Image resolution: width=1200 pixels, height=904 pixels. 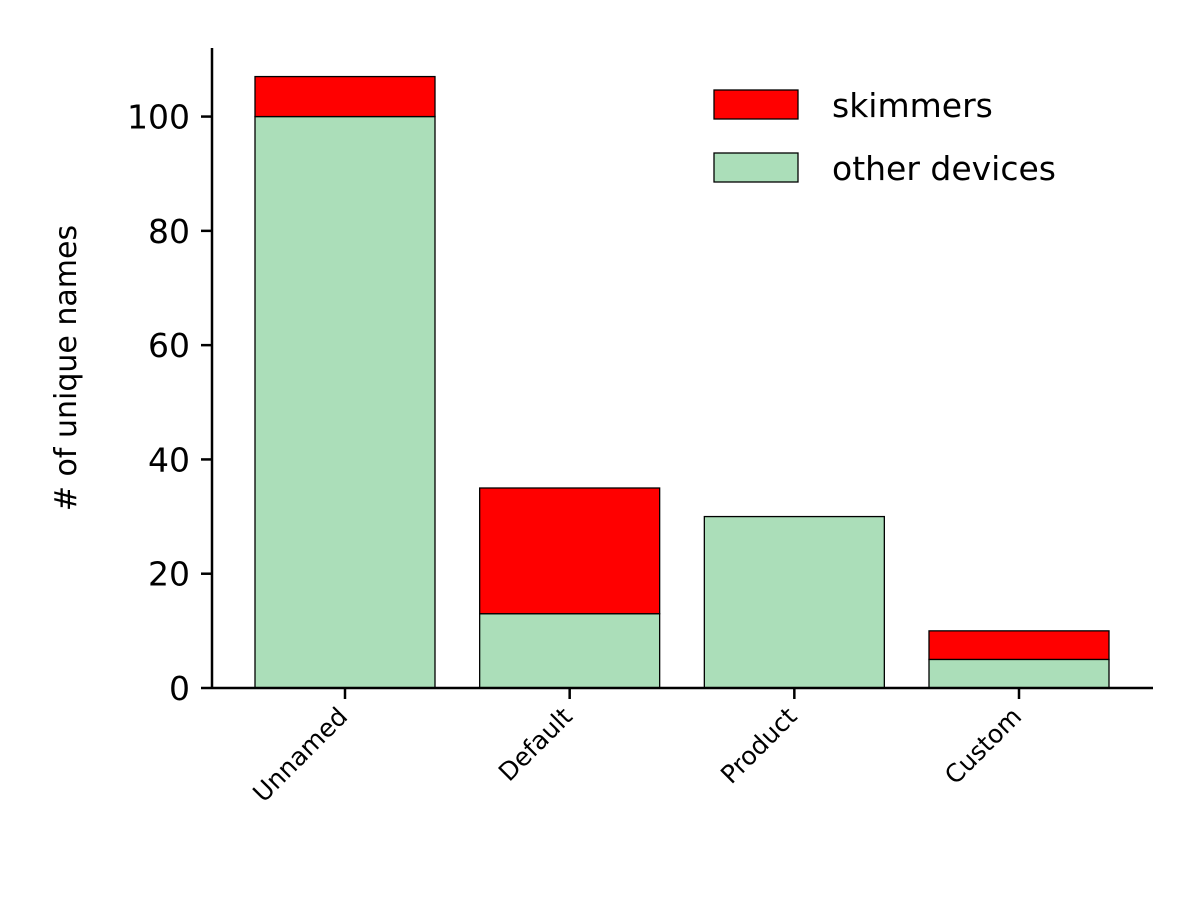 What do you see at coordinates (169, 403) in the screenshot?
I see `y-ticks: 0 20 40 60 80 100` at bounding box center [169, 403].